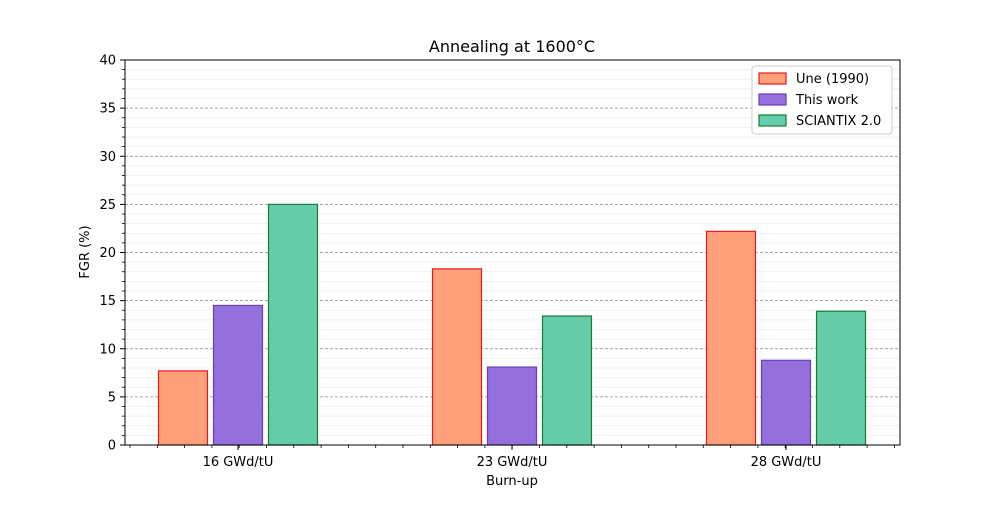 Image resolution: width=1000 pixels, height=505 pixels. What do you see at coordinates (107, 301) in the screenshot?
I see `y-tick-label: 15` at bounding box center [107, 301].